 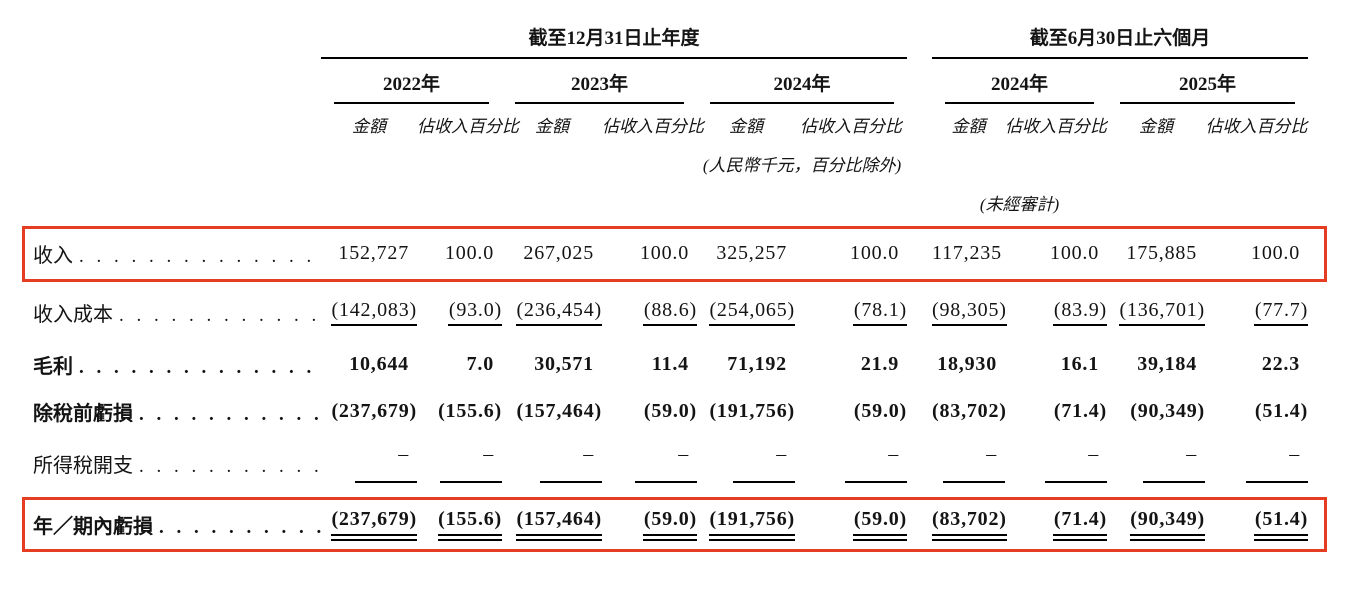 I want to click on cell-value: (93.0), so click(x=459, y=312).